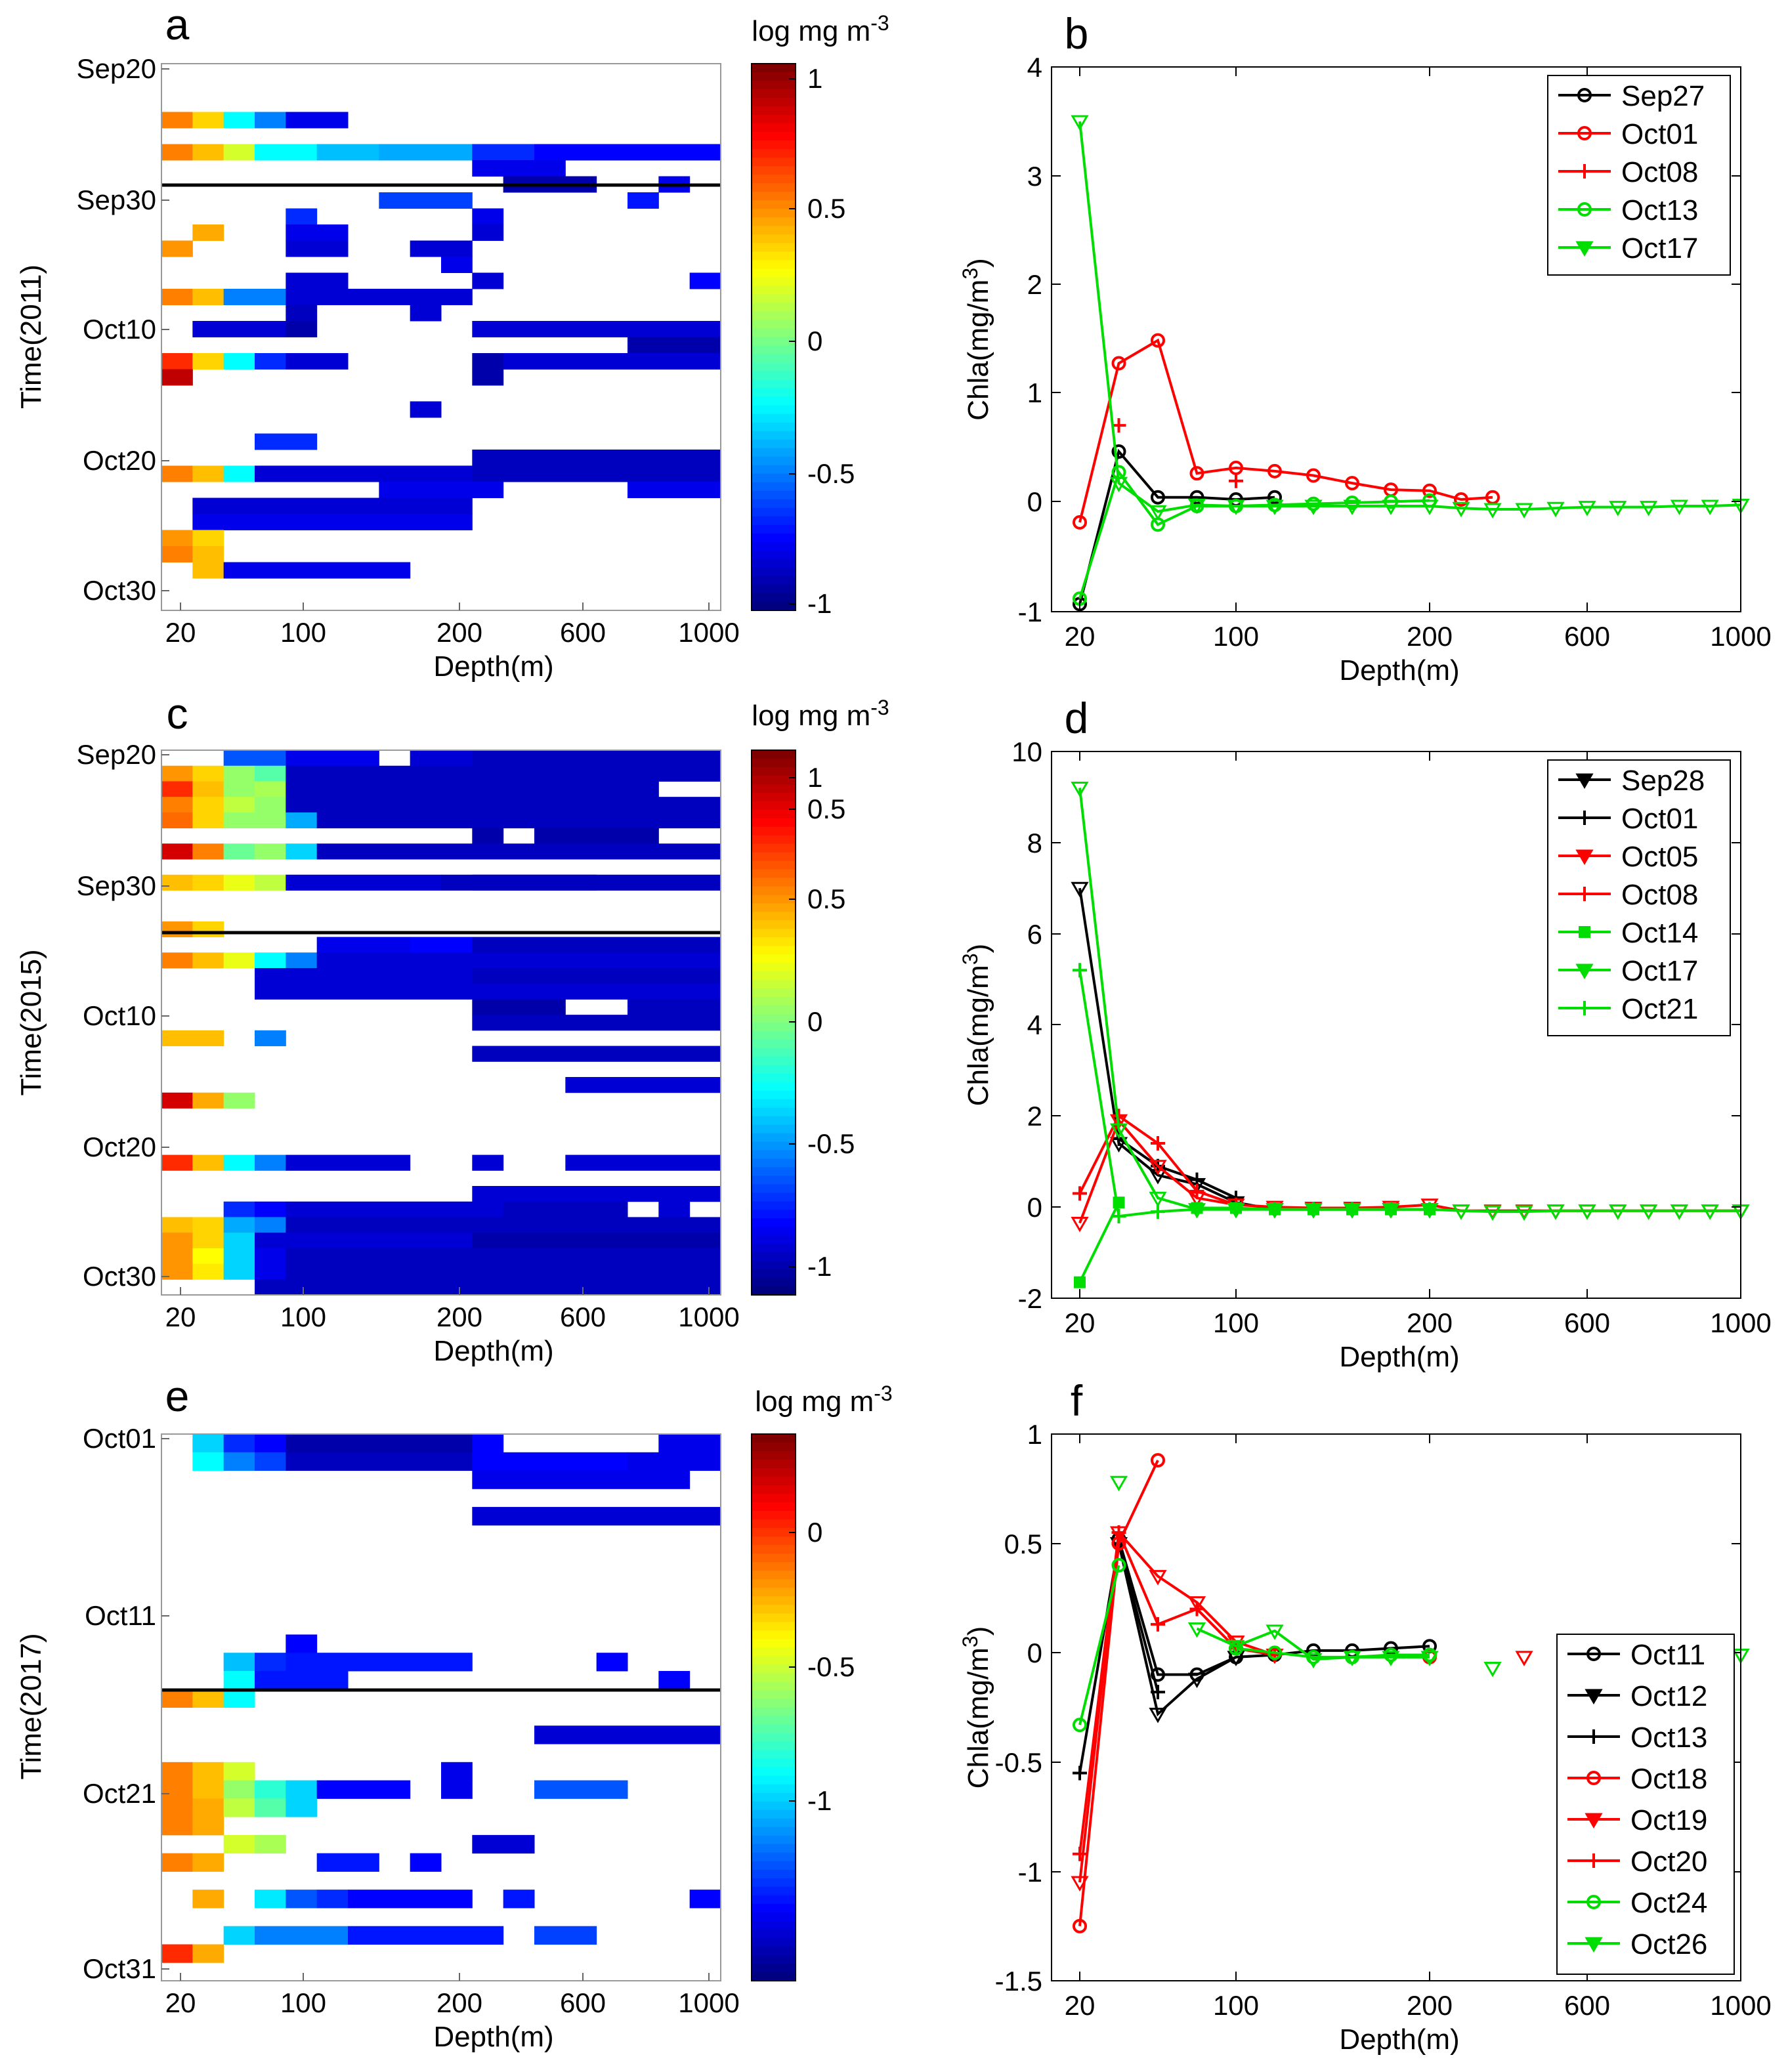 The image size is (1788, 2072). What do you see at coordinates (1023, 1544) in the screenshot?
I see `y-tick-label: 0.5` at bounding box center [1023, 1544].